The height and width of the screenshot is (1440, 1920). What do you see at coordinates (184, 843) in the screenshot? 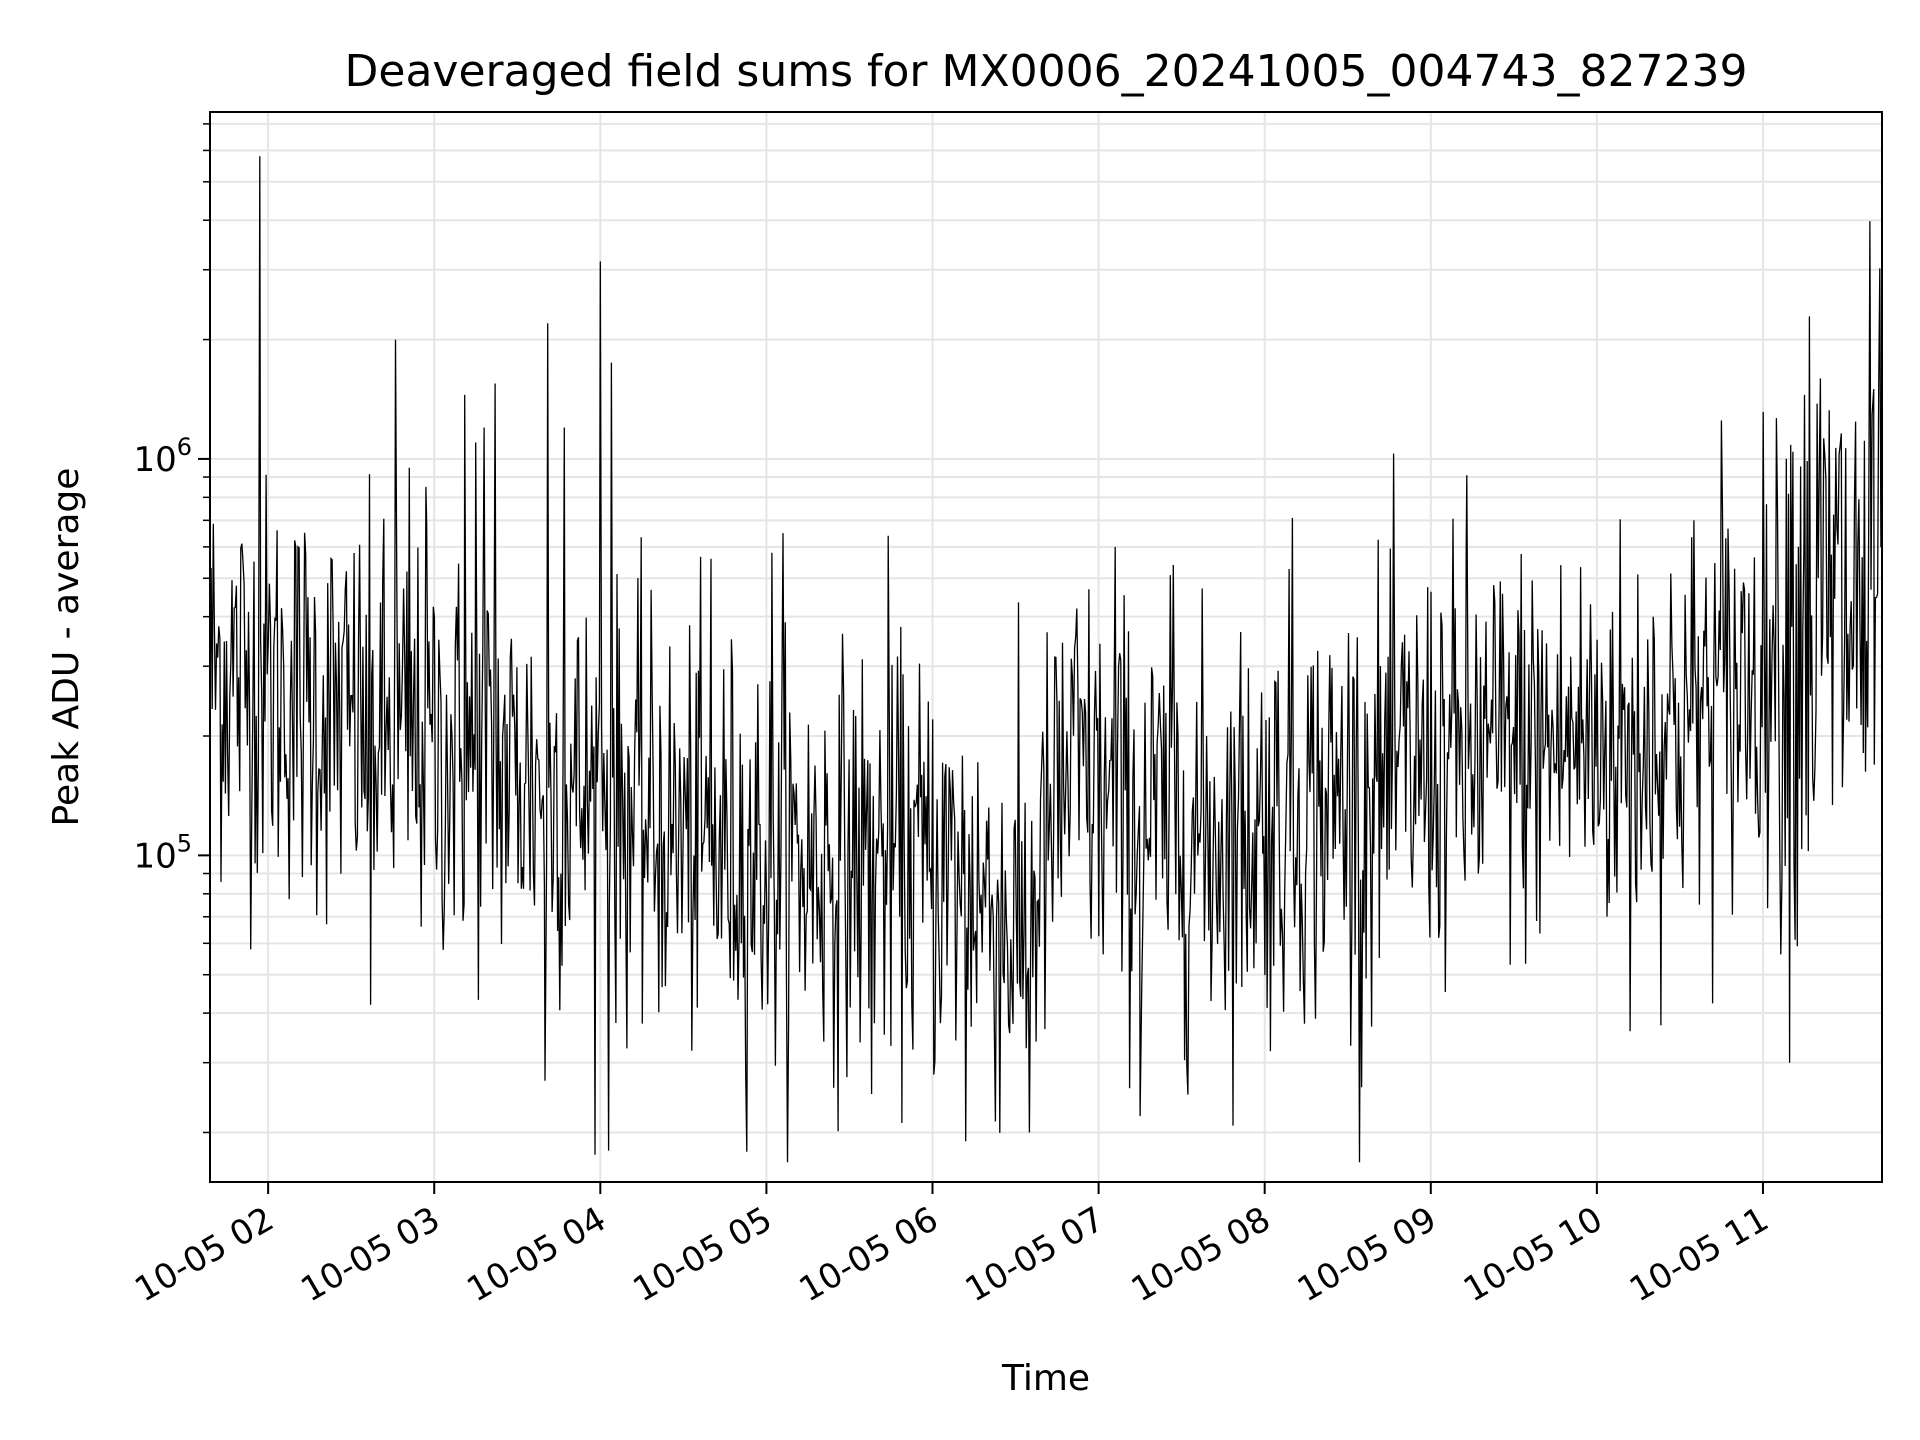
I see `y-tick-exponent: 5` at bounding box center [184, 843].